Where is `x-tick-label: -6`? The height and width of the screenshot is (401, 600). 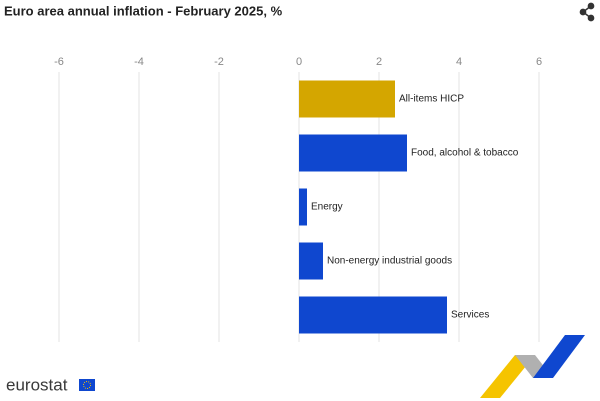 x-tick-label: -6 is located at coordinates (59, 62).